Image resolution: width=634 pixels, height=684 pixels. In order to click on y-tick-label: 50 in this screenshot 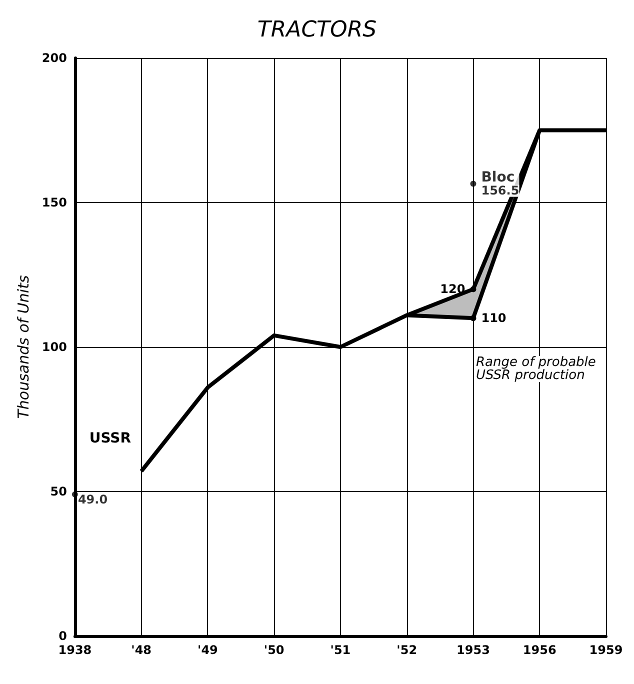, I will do `click(58, 491)`.